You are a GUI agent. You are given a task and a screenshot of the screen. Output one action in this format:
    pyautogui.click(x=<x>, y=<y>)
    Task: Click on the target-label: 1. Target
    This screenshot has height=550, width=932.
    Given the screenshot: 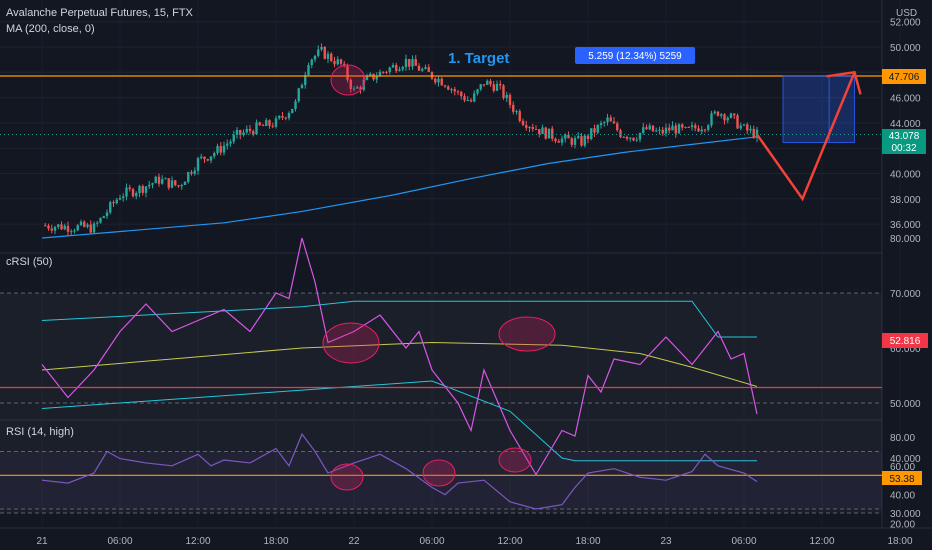 What is the action you would take?
    pyautogui.click(x=478, y=58)
    